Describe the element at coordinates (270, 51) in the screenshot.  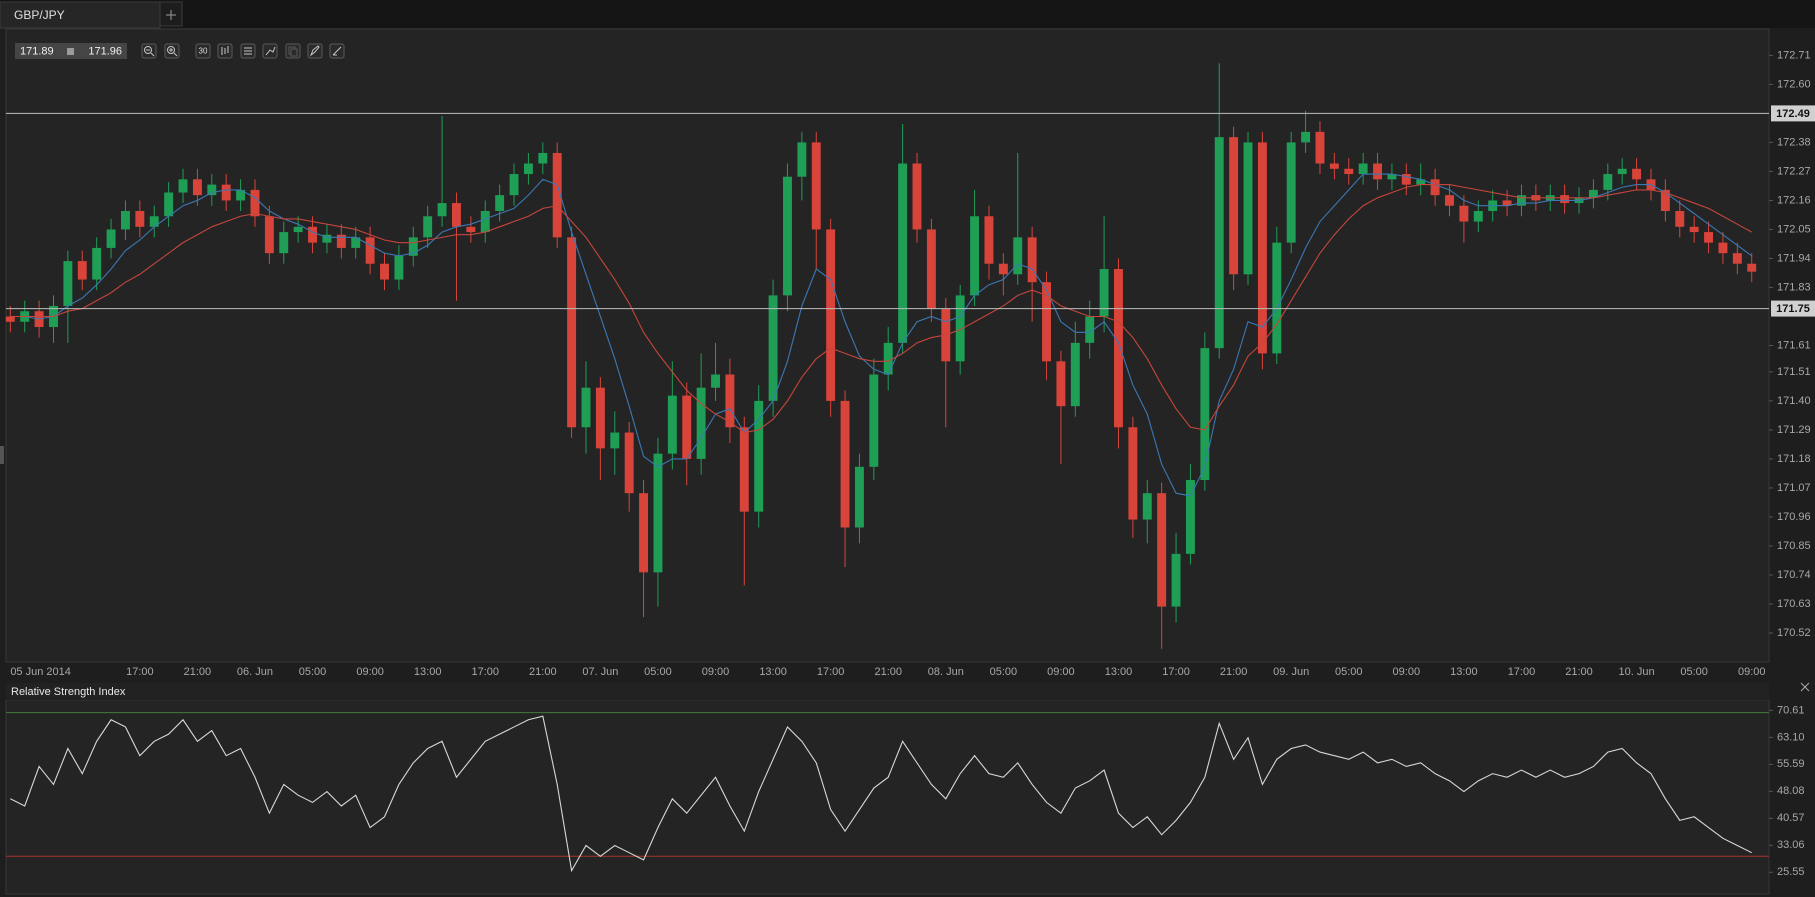
I see `draw-line-button` at that location.